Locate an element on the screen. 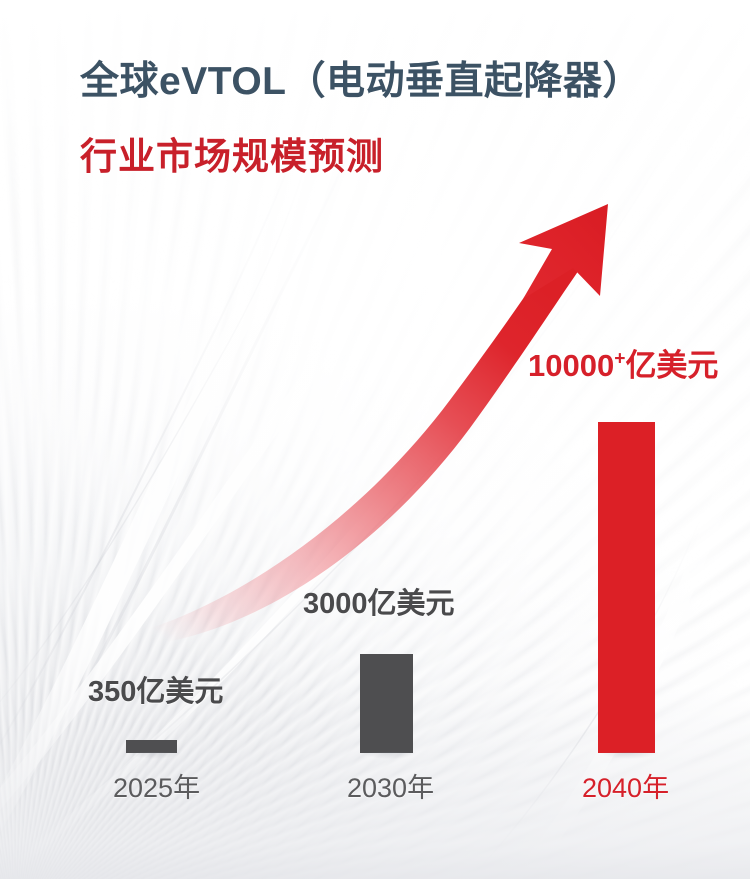  value-label-2025: 350亿美元 is located at coordinates (156, 692).